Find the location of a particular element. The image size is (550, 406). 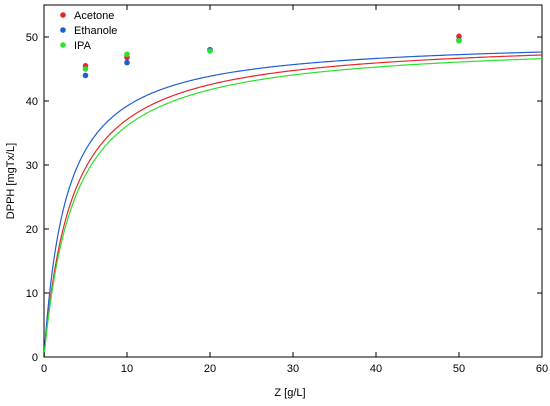

x-tick-label: 10 is located at coordinates (127, 369).